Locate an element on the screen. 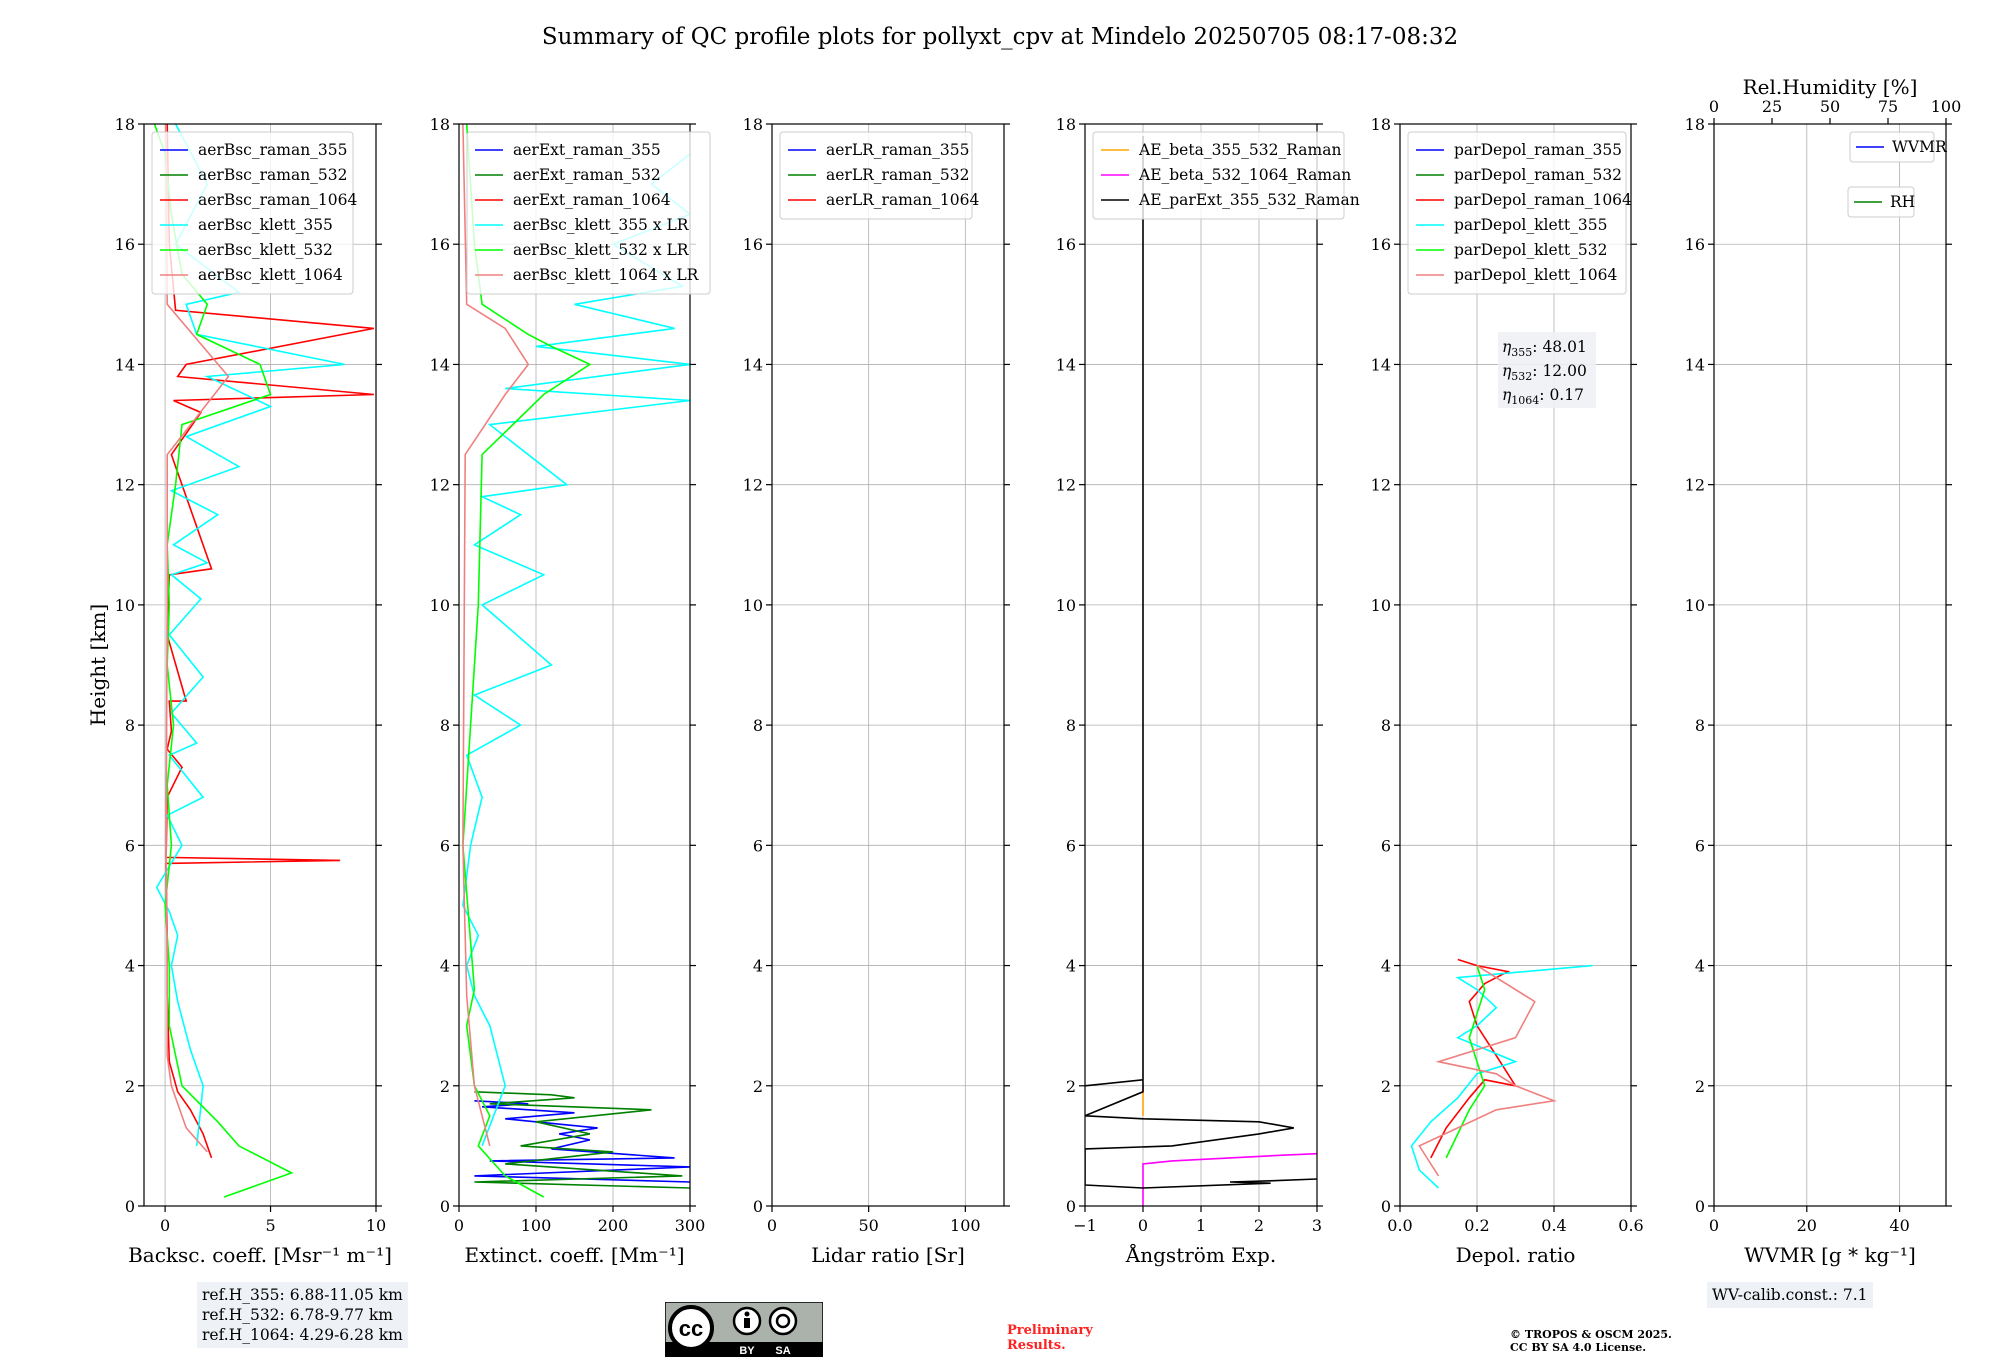 Image resolution: width=2000 pixels, height=1361 pixels. series-line-aerbsc-klett-1064-x-lr is located at coordinates (496, 635).